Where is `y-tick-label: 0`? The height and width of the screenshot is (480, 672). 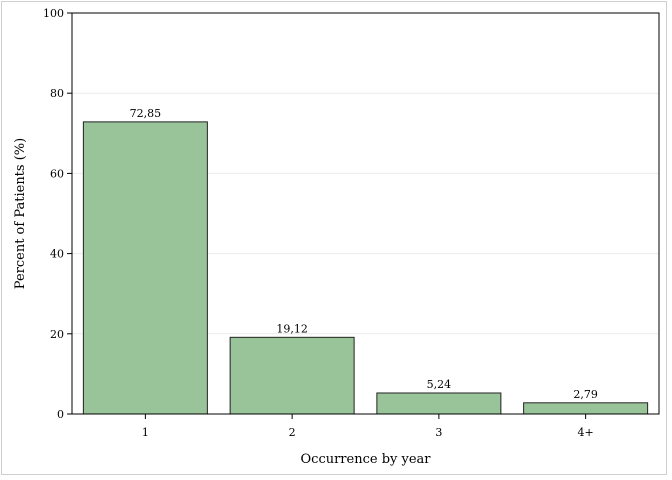
y-tick-label: 0 is located at coordinates (60, 414).